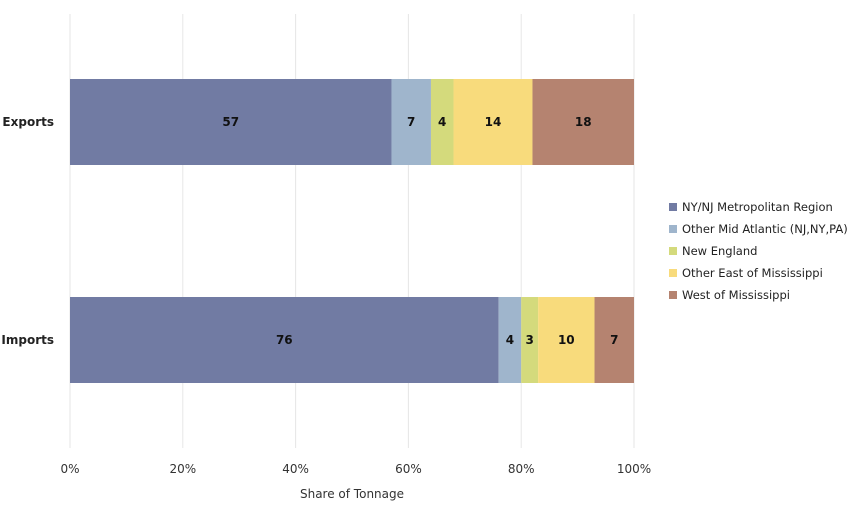  Describe the element at coordinates (752, 273) in the screenshot. I see `legend-label: Other East of Mississippi` at that location.